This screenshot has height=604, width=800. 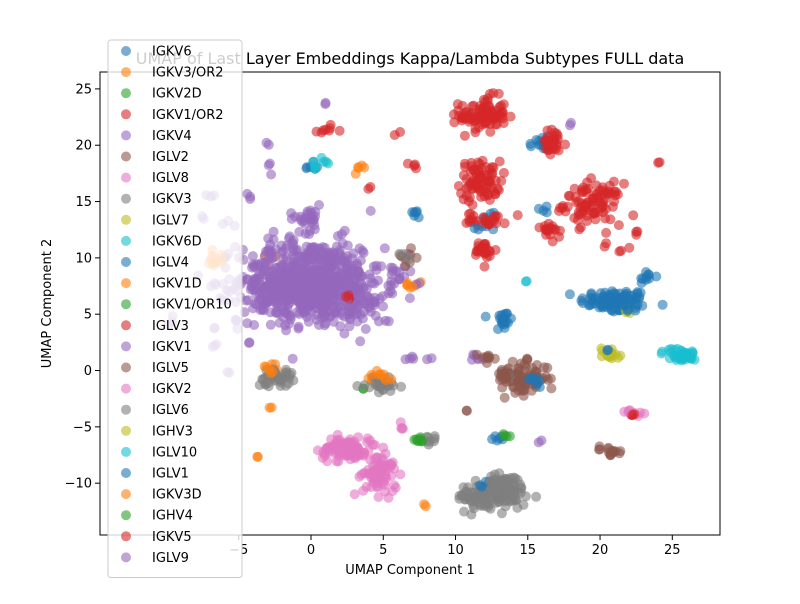 I want to click on legend-label: IGLV5, so click(x=170, y=368).